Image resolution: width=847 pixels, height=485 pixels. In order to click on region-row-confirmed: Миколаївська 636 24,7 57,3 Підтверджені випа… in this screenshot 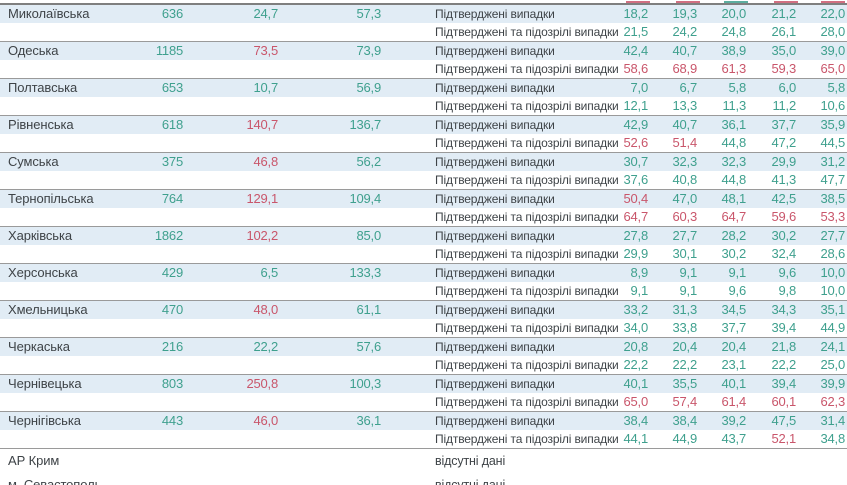, I will do `click(423, 14)`.